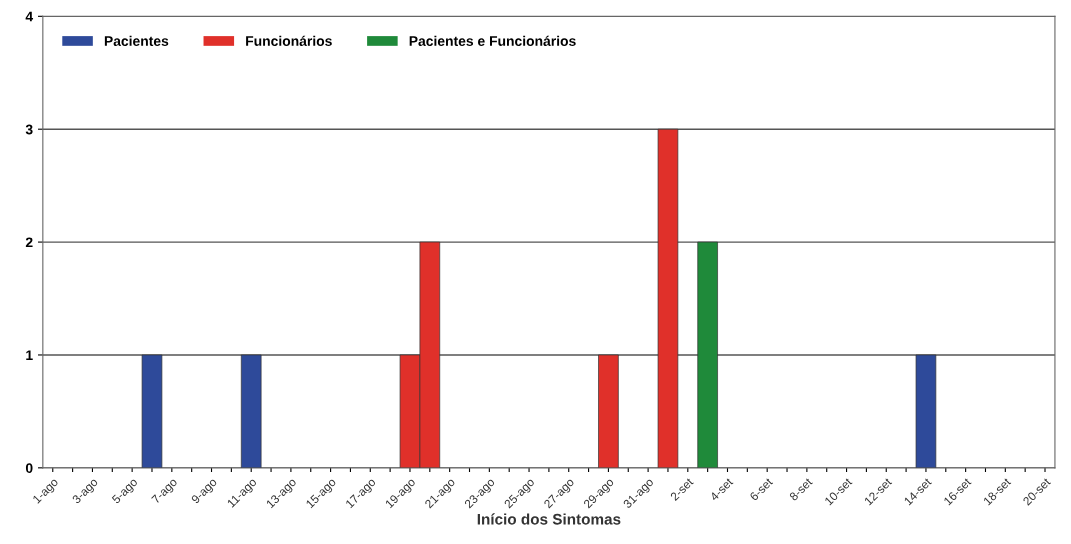  Describe the element at coordinates (549, 519) in the screenshot. I see `x-axis-title: Início dos Sintomas` at that location.